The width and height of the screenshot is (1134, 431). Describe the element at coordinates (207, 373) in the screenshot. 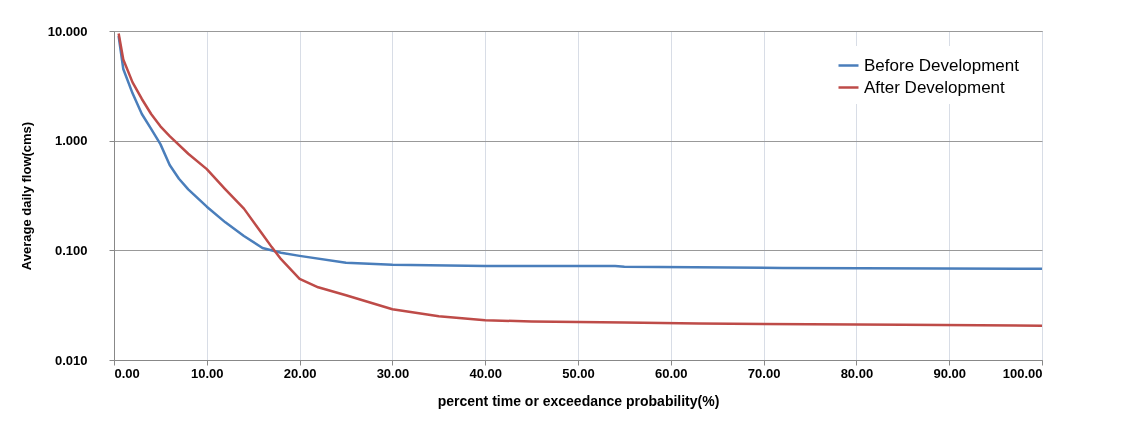

I see `x-tick-label: 10.00` at that location.